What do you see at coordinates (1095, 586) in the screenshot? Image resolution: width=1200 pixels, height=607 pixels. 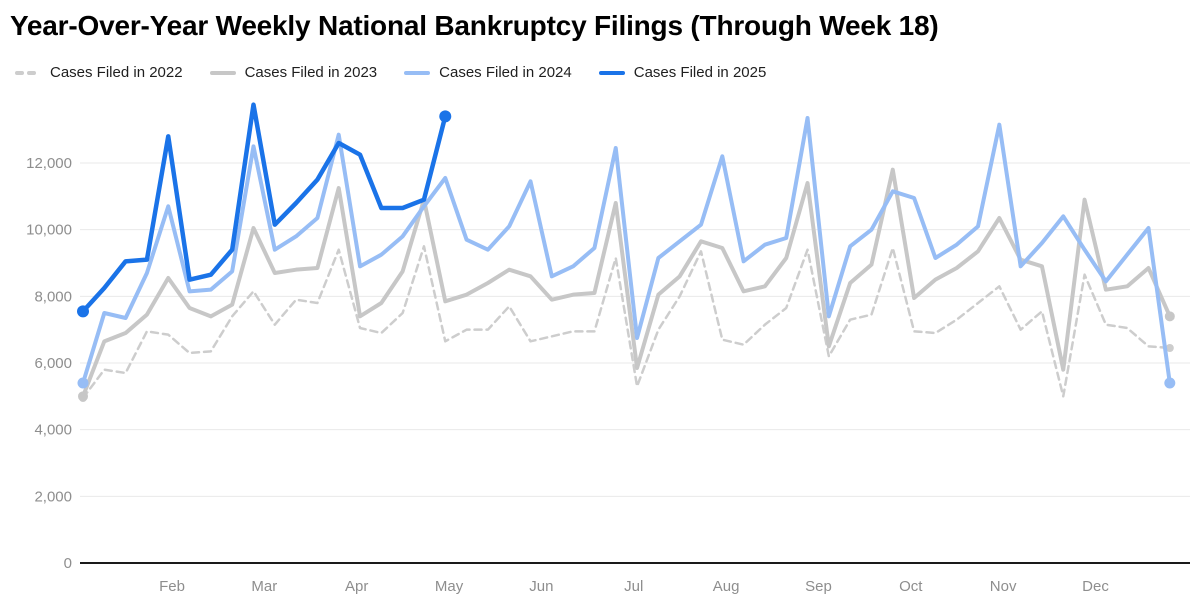 I see `x-axis-label-dec: Dec` at bounding box center [1095, 586].